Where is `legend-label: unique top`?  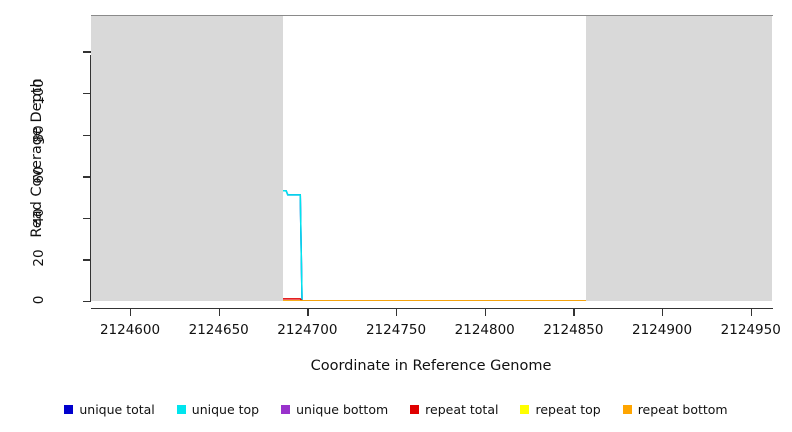
legend-label: unique top is located at coordinates (225, 409).